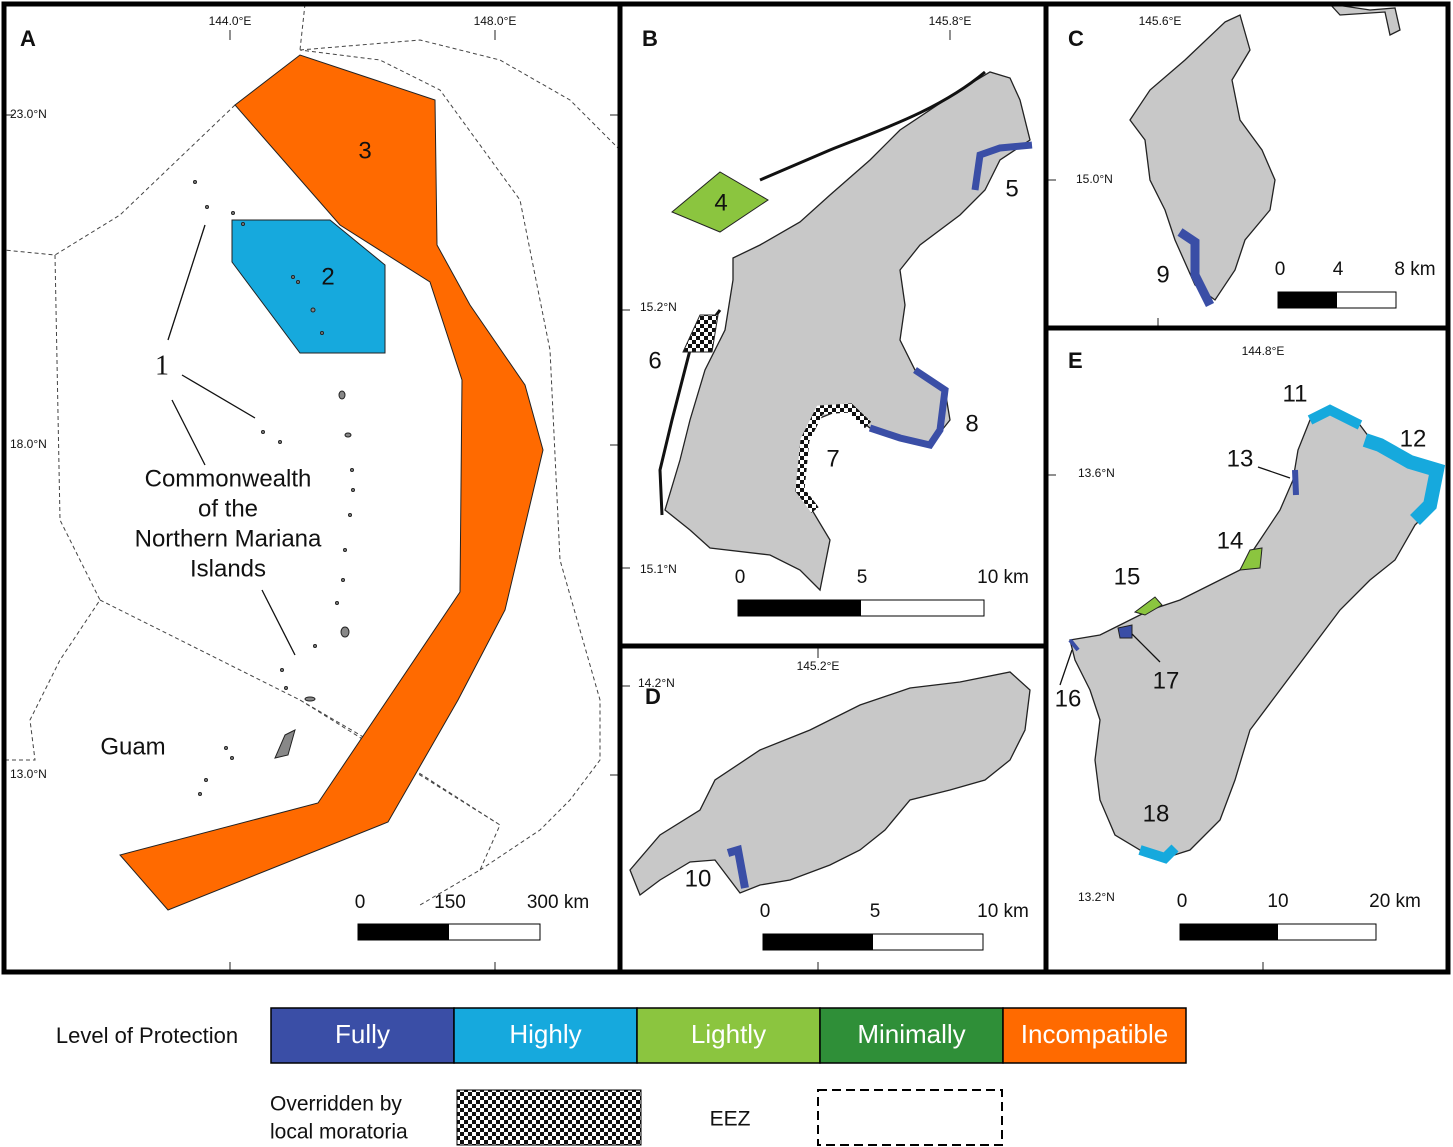 Image resolution: width=1453 pixels, height=1147 pixels. I want to click on latitude-label: 15.2°N, so click(658, 307).